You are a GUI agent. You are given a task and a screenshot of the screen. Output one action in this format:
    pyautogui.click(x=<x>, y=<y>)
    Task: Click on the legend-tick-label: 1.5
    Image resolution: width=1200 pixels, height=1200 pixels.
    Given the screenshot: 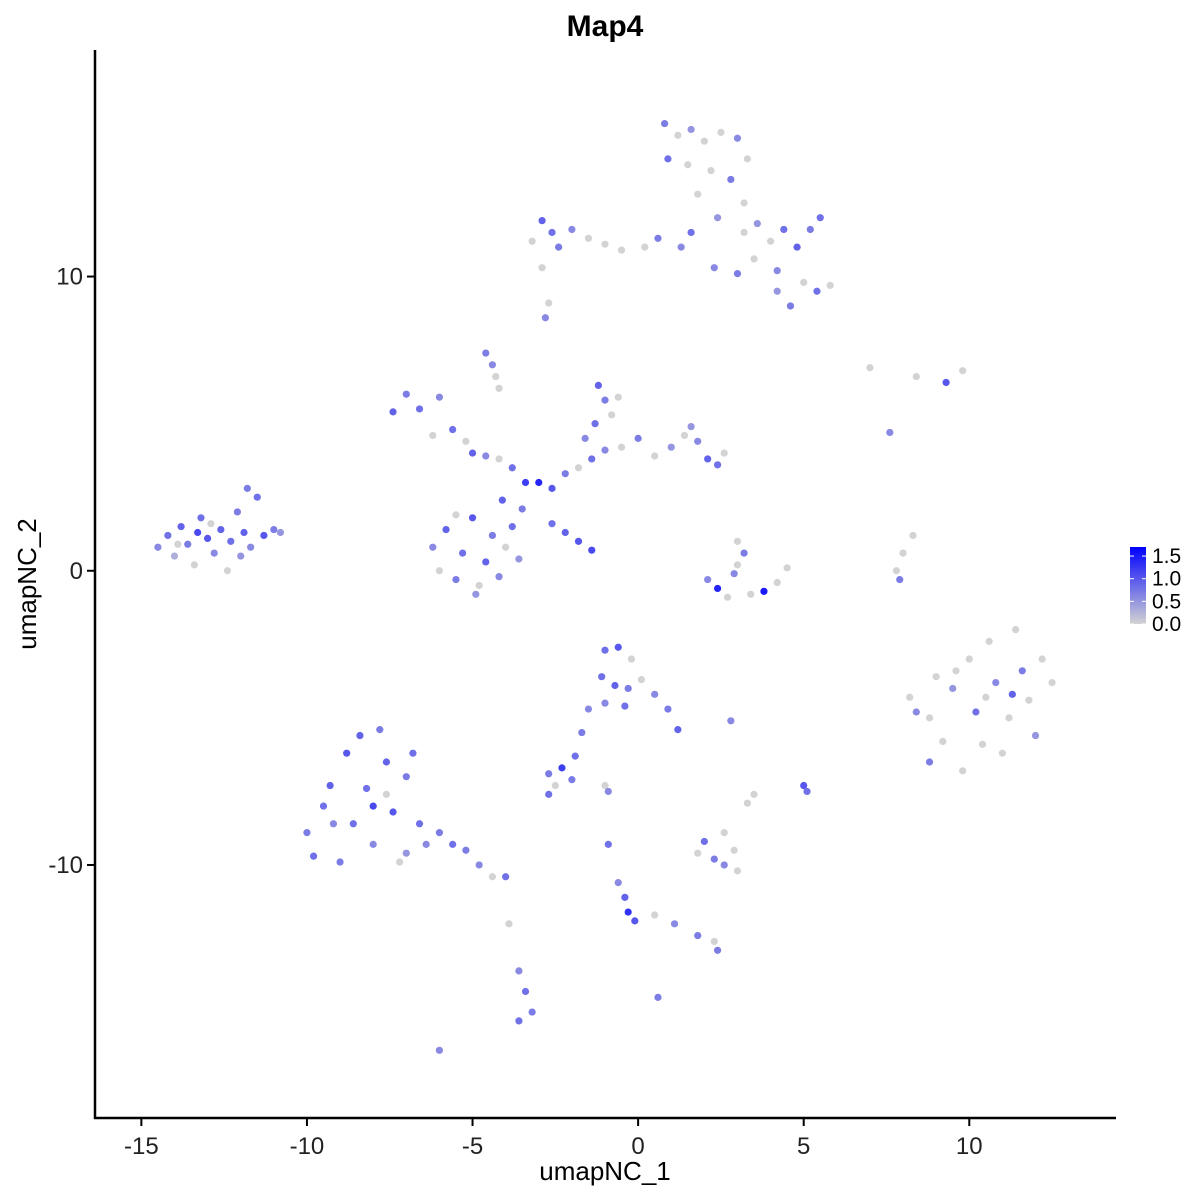 What is the action you would take?
    pyautogui.click(x=1166, y=556)
    